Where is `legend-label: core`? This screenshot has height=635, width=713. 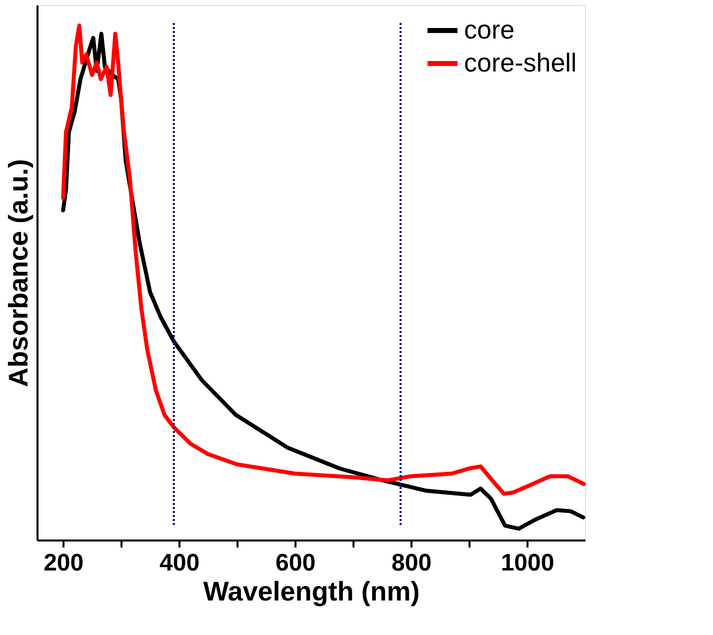
legend-label: core is located at coordinates (489, 29).